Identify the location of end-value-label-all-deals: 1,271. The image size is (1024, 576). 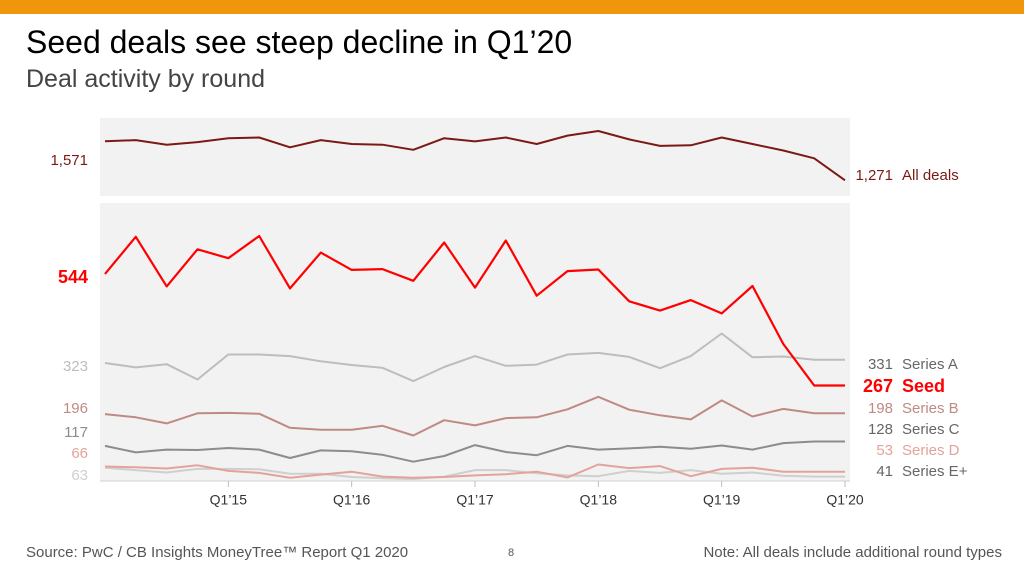
(874, 175).